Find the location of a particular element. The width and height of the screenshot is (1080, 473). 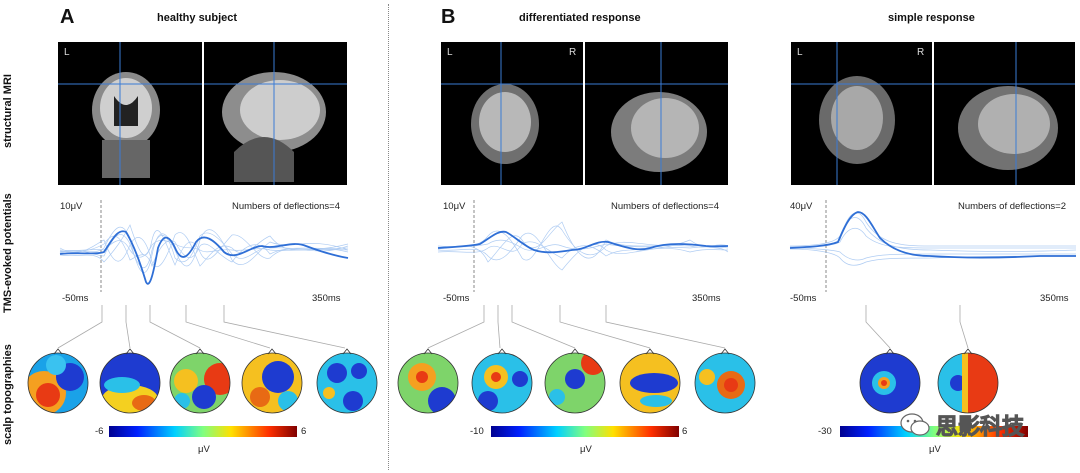

mri-coronal-a: L is located at coordinates (130, 113).